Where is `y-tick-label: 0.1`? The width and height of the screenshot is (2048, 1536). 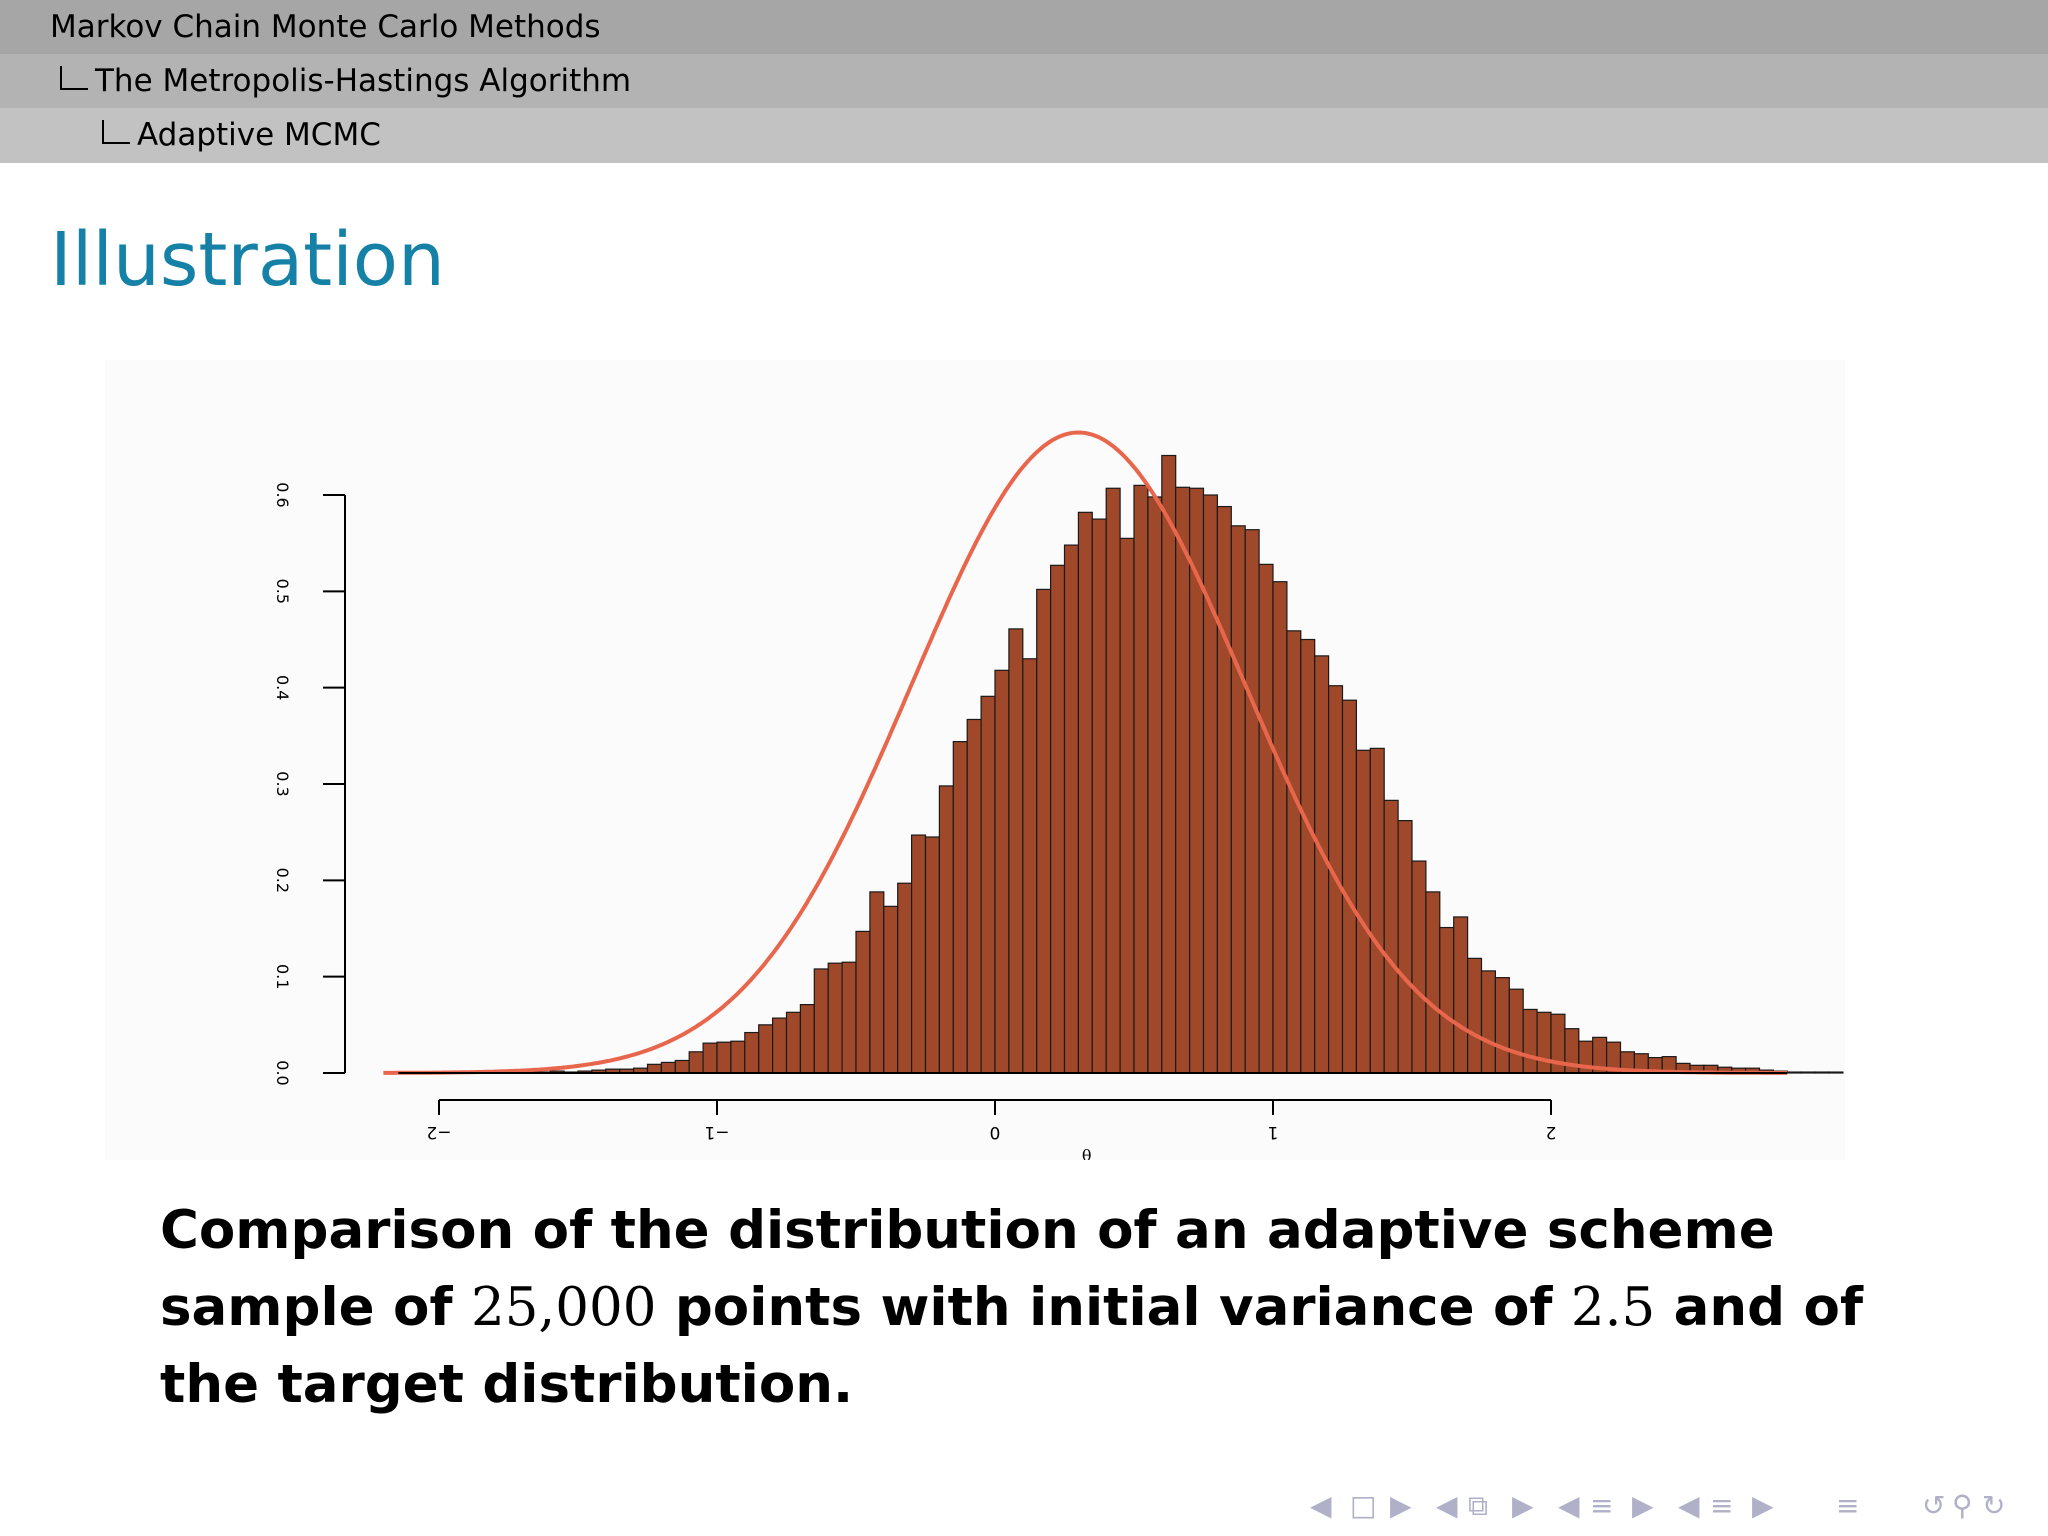 y-tick-label: 0.1 is located at coordinates (282, 976).